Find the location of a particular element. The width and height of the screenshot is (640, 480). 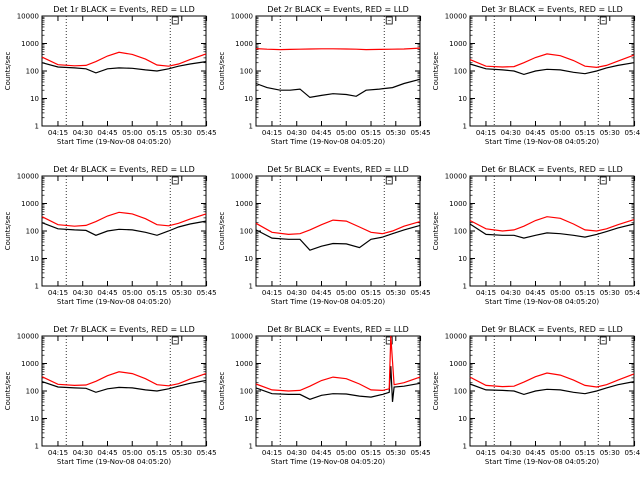

panel-title: Det 8r BLACK = Events, RED = LLD is located at coordinates (338, 329).